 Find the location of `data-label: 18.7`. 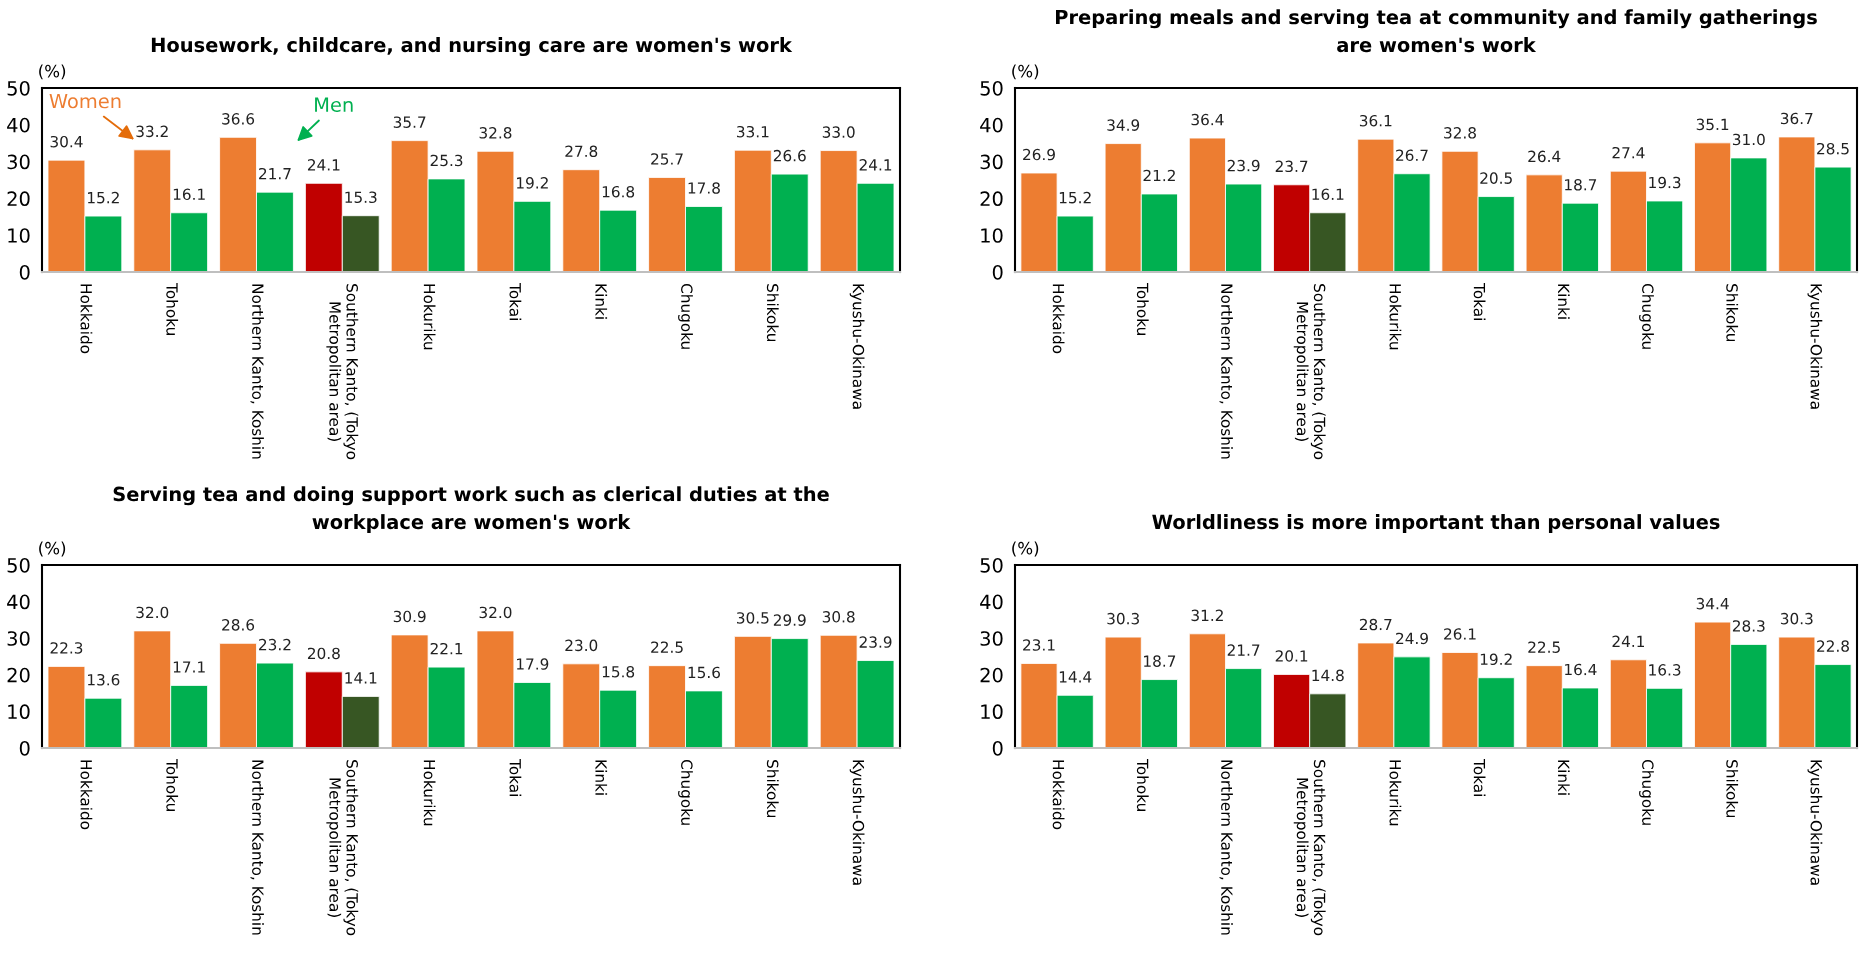

data-label: 18.7 is located at coordinates (1160, 661).